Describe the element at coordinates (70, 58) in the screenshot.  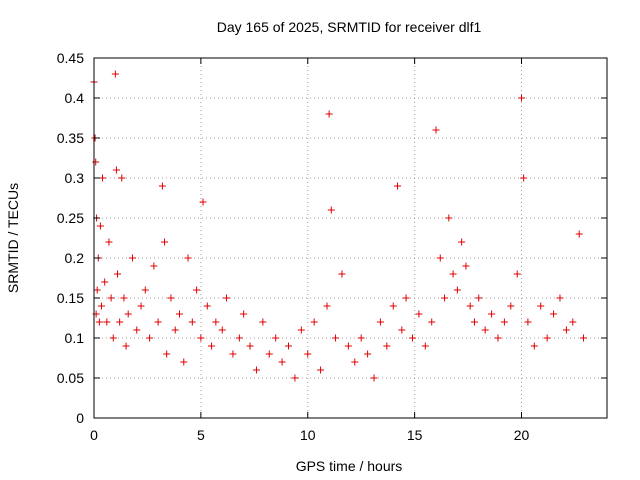
I see `y-tick-label: 0.45` at that location.